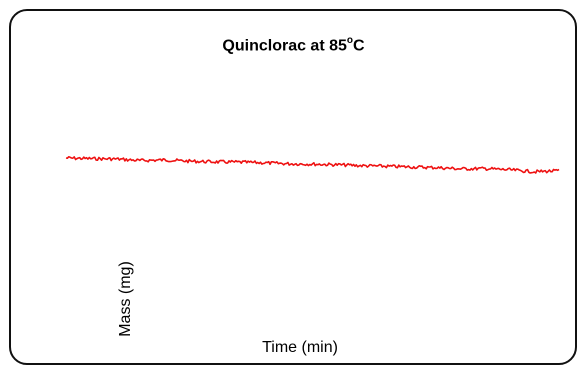 This screenshot has width=587, height=370. Describe the element at coordinates (300, 347) in the screenshot. I see `x-axis-label: Time (min)` at that location.